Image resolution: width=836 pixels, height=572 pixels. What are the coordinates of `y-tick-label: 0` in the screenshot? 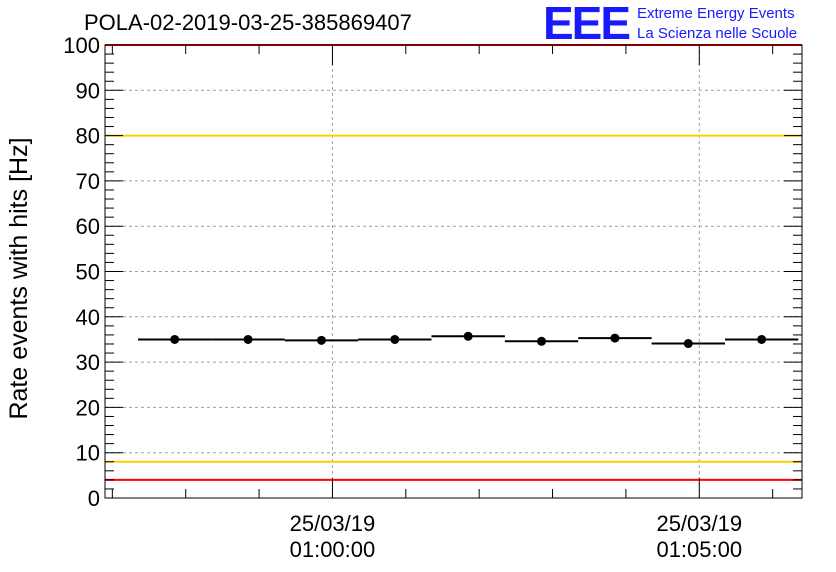 It's located at (94, 498).